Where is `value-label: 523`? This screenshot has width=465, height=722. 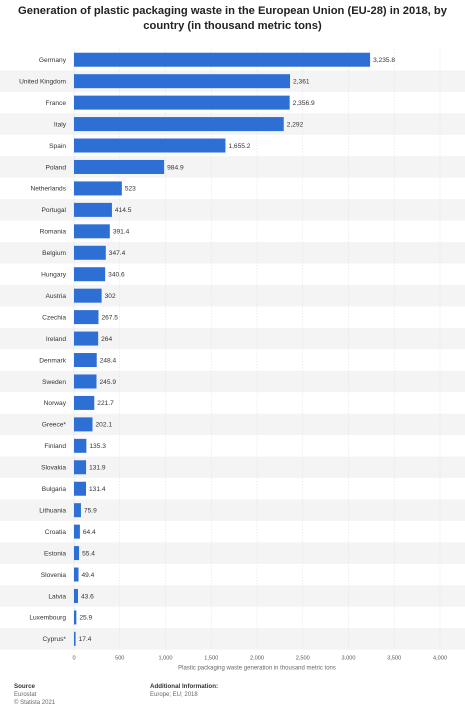 value-label: 523 is located at coordinates (130, 189).